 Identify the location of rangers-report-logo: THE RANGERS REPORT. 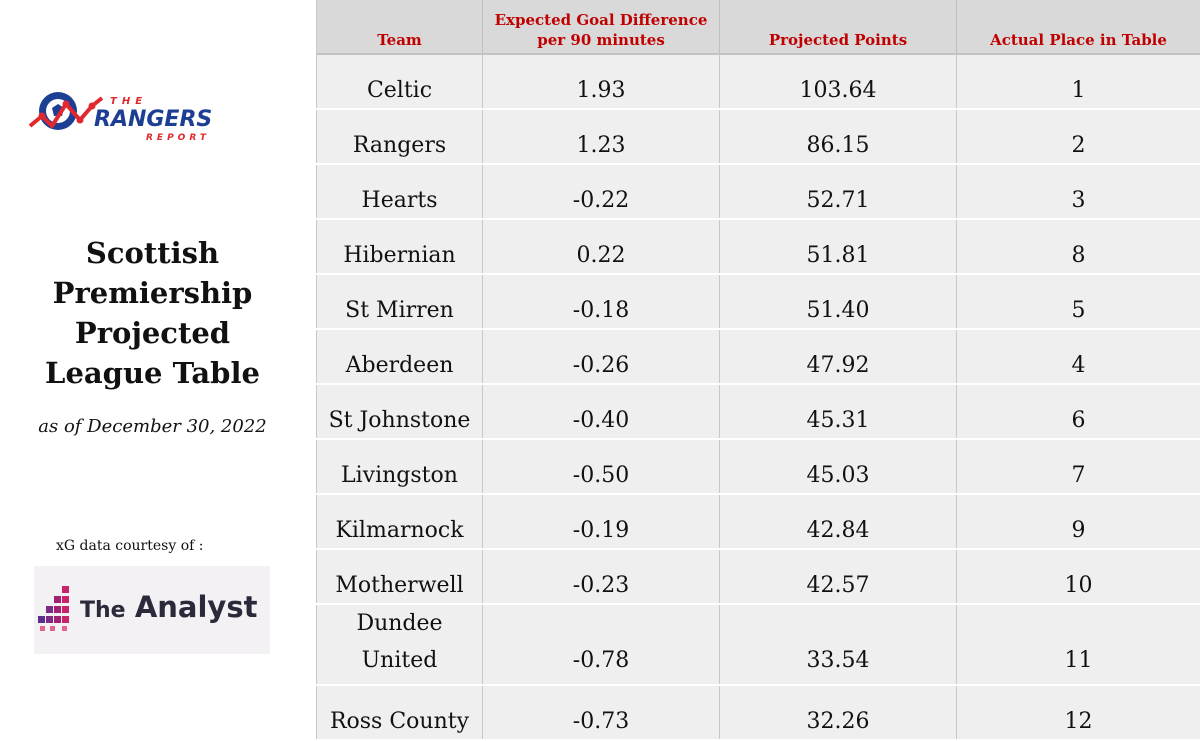
(135, 116).